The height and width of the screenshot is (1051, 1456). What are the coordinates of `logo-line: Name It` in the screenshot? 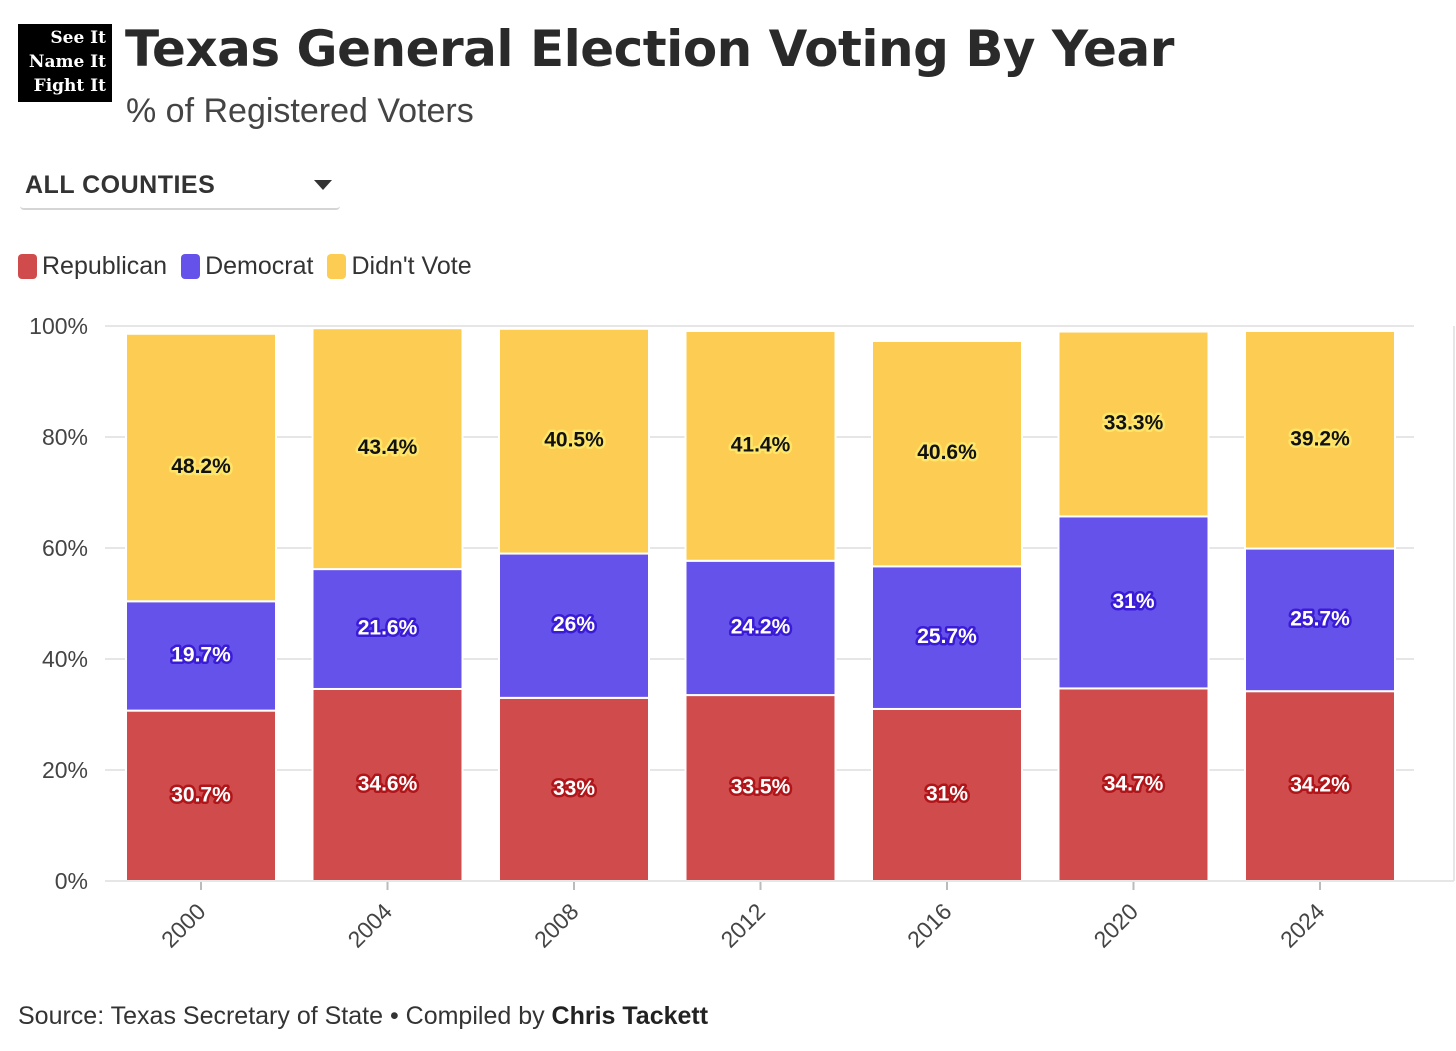 It's located at (67, 62).